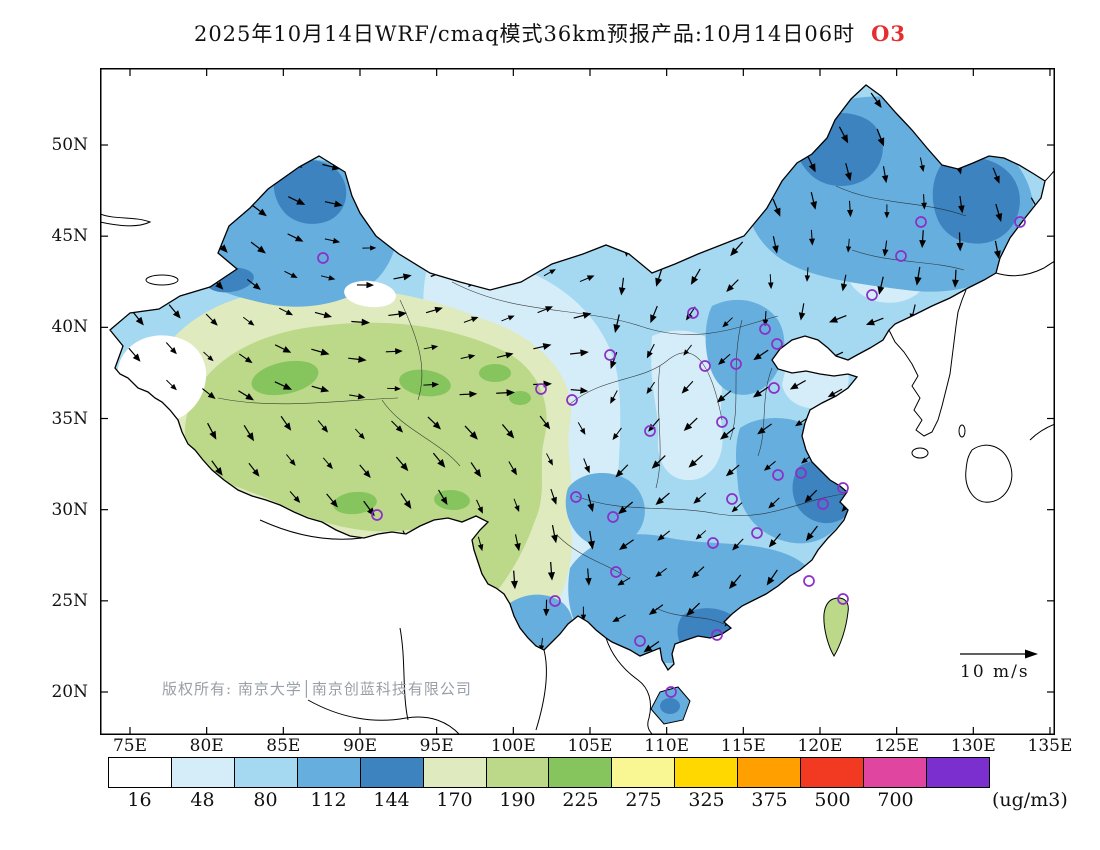 The width and height of the screenshot is (1100, 850). Describe the element at coordinates (69, 692) in the screenshot. I see `lat-tick-label: 20N` at that location.